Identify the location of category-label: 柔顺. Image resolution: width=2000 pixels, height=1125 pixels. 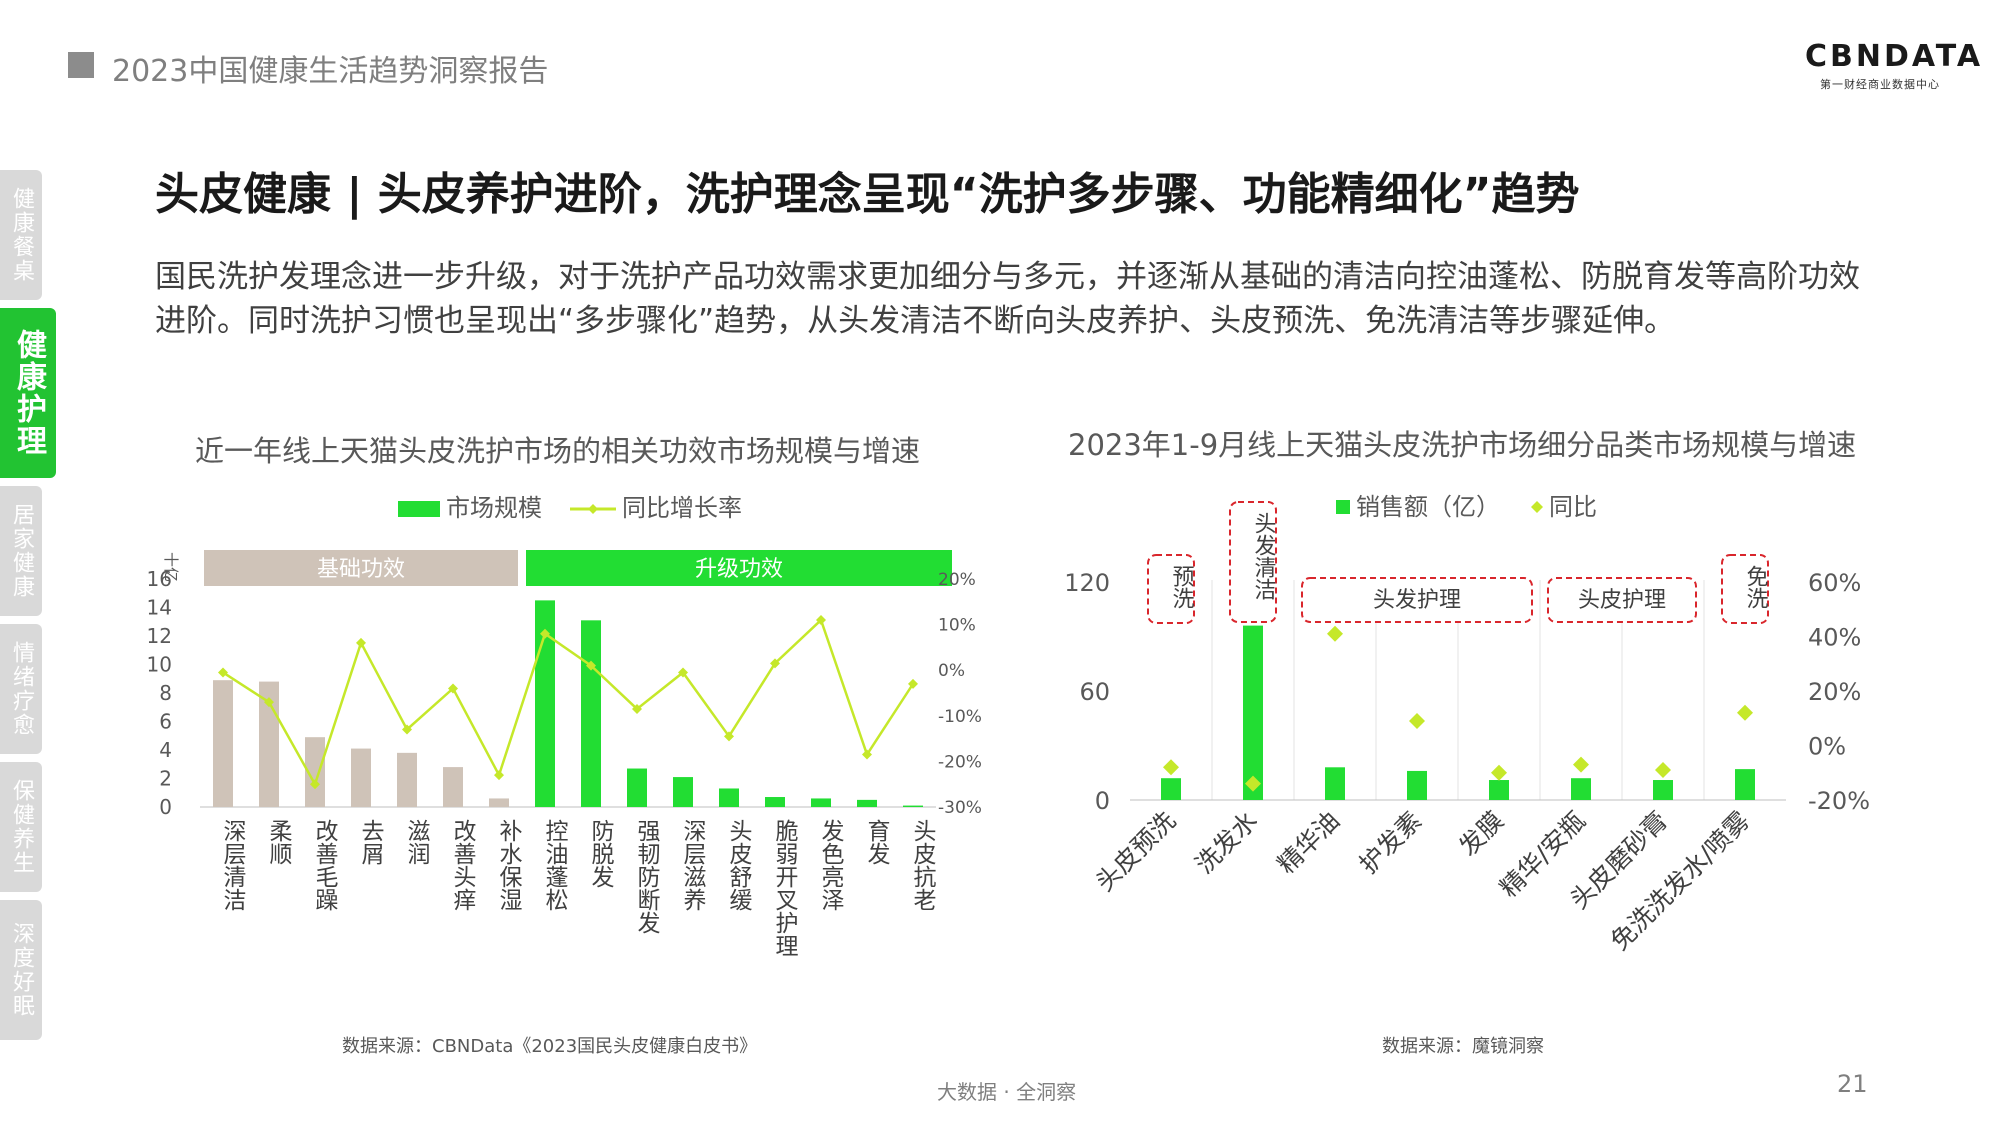
(279, 842).